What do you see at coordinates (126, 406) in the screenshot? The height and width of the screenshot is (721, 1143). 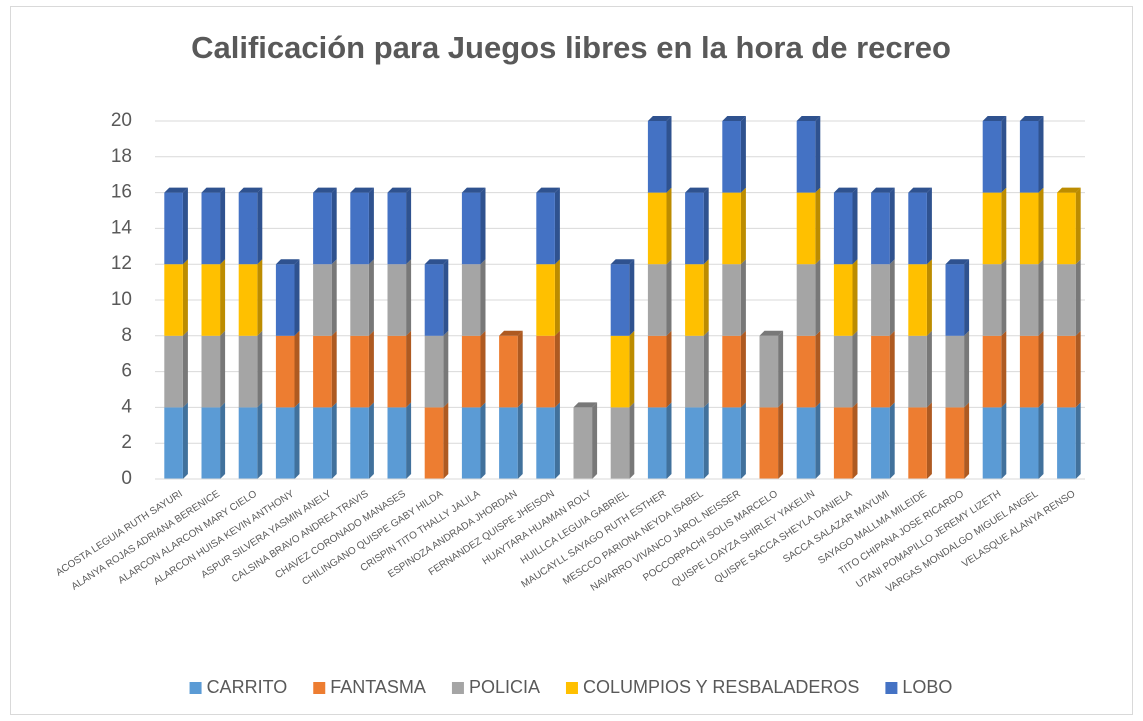 I see `y-tick-label: 4` at bounding box center [126, 406].